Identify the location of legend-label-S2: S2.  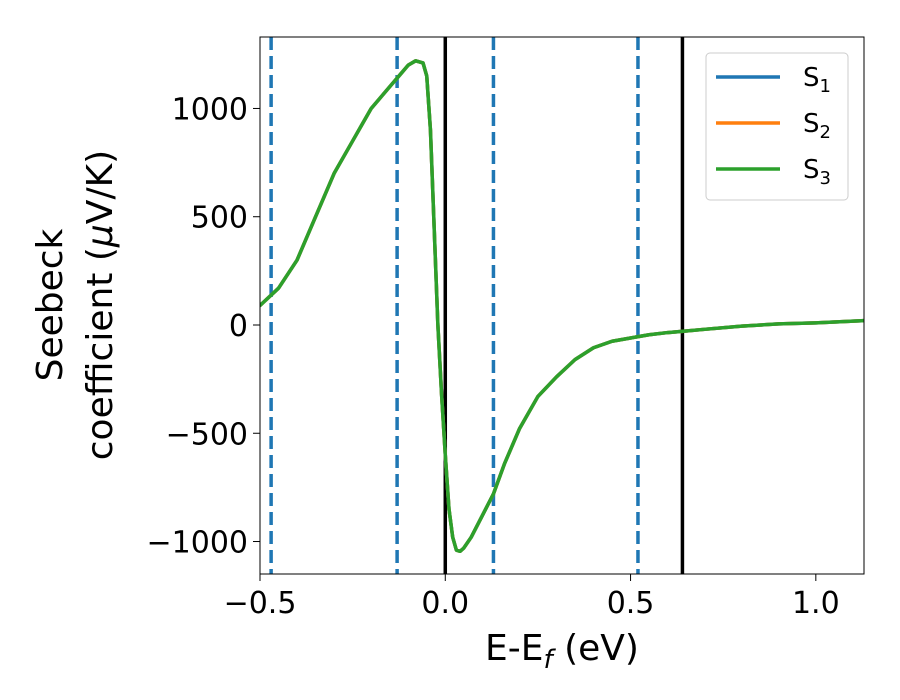
(817, 126).